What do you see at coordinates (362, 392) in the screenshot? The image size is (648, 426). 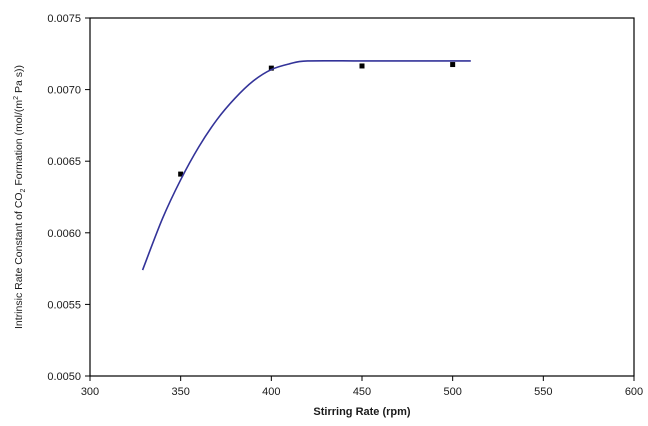 I see `x-tick-label: 450` at bounding box center [362, 392].